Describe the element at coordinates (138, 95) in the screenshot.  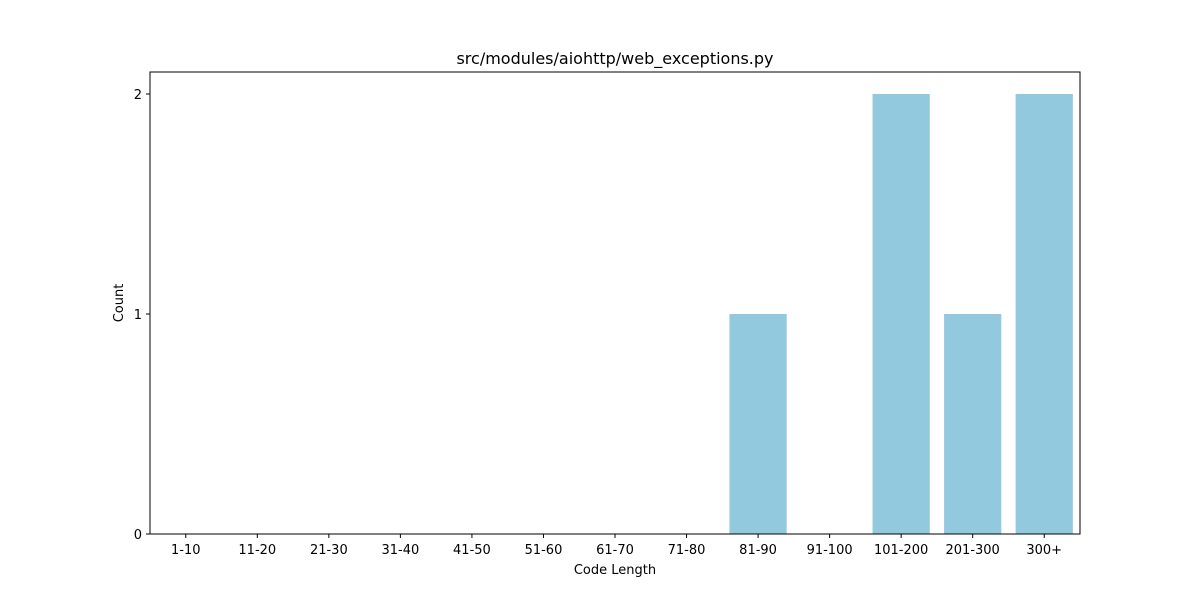
I see `y-tick-label: 2` at that location.